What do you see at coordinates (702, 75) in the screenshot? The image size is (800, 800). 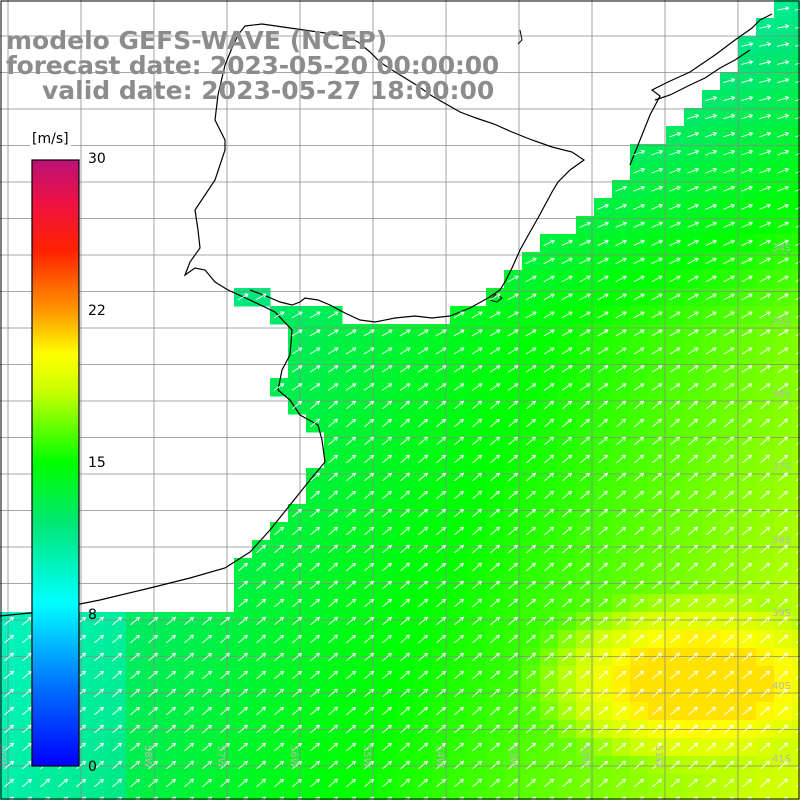 I see `lagoon-shore` at bounding box center [702, 75].